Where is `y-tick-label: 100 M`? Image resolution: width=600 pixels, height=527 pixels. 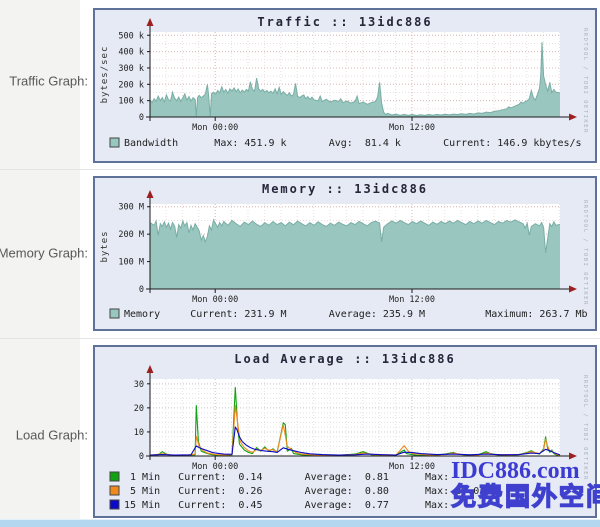
y-tick-label: 100 M is located at coordinates (131, 263).